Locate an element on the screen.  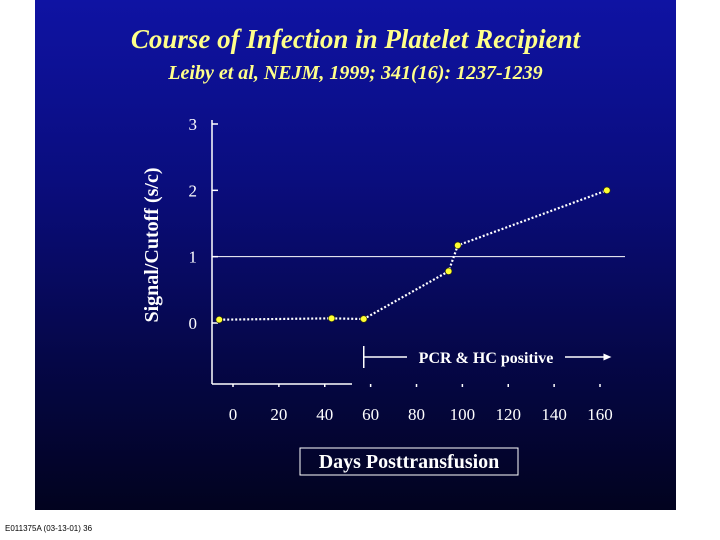
series-line is located at coordinates (413, 255).